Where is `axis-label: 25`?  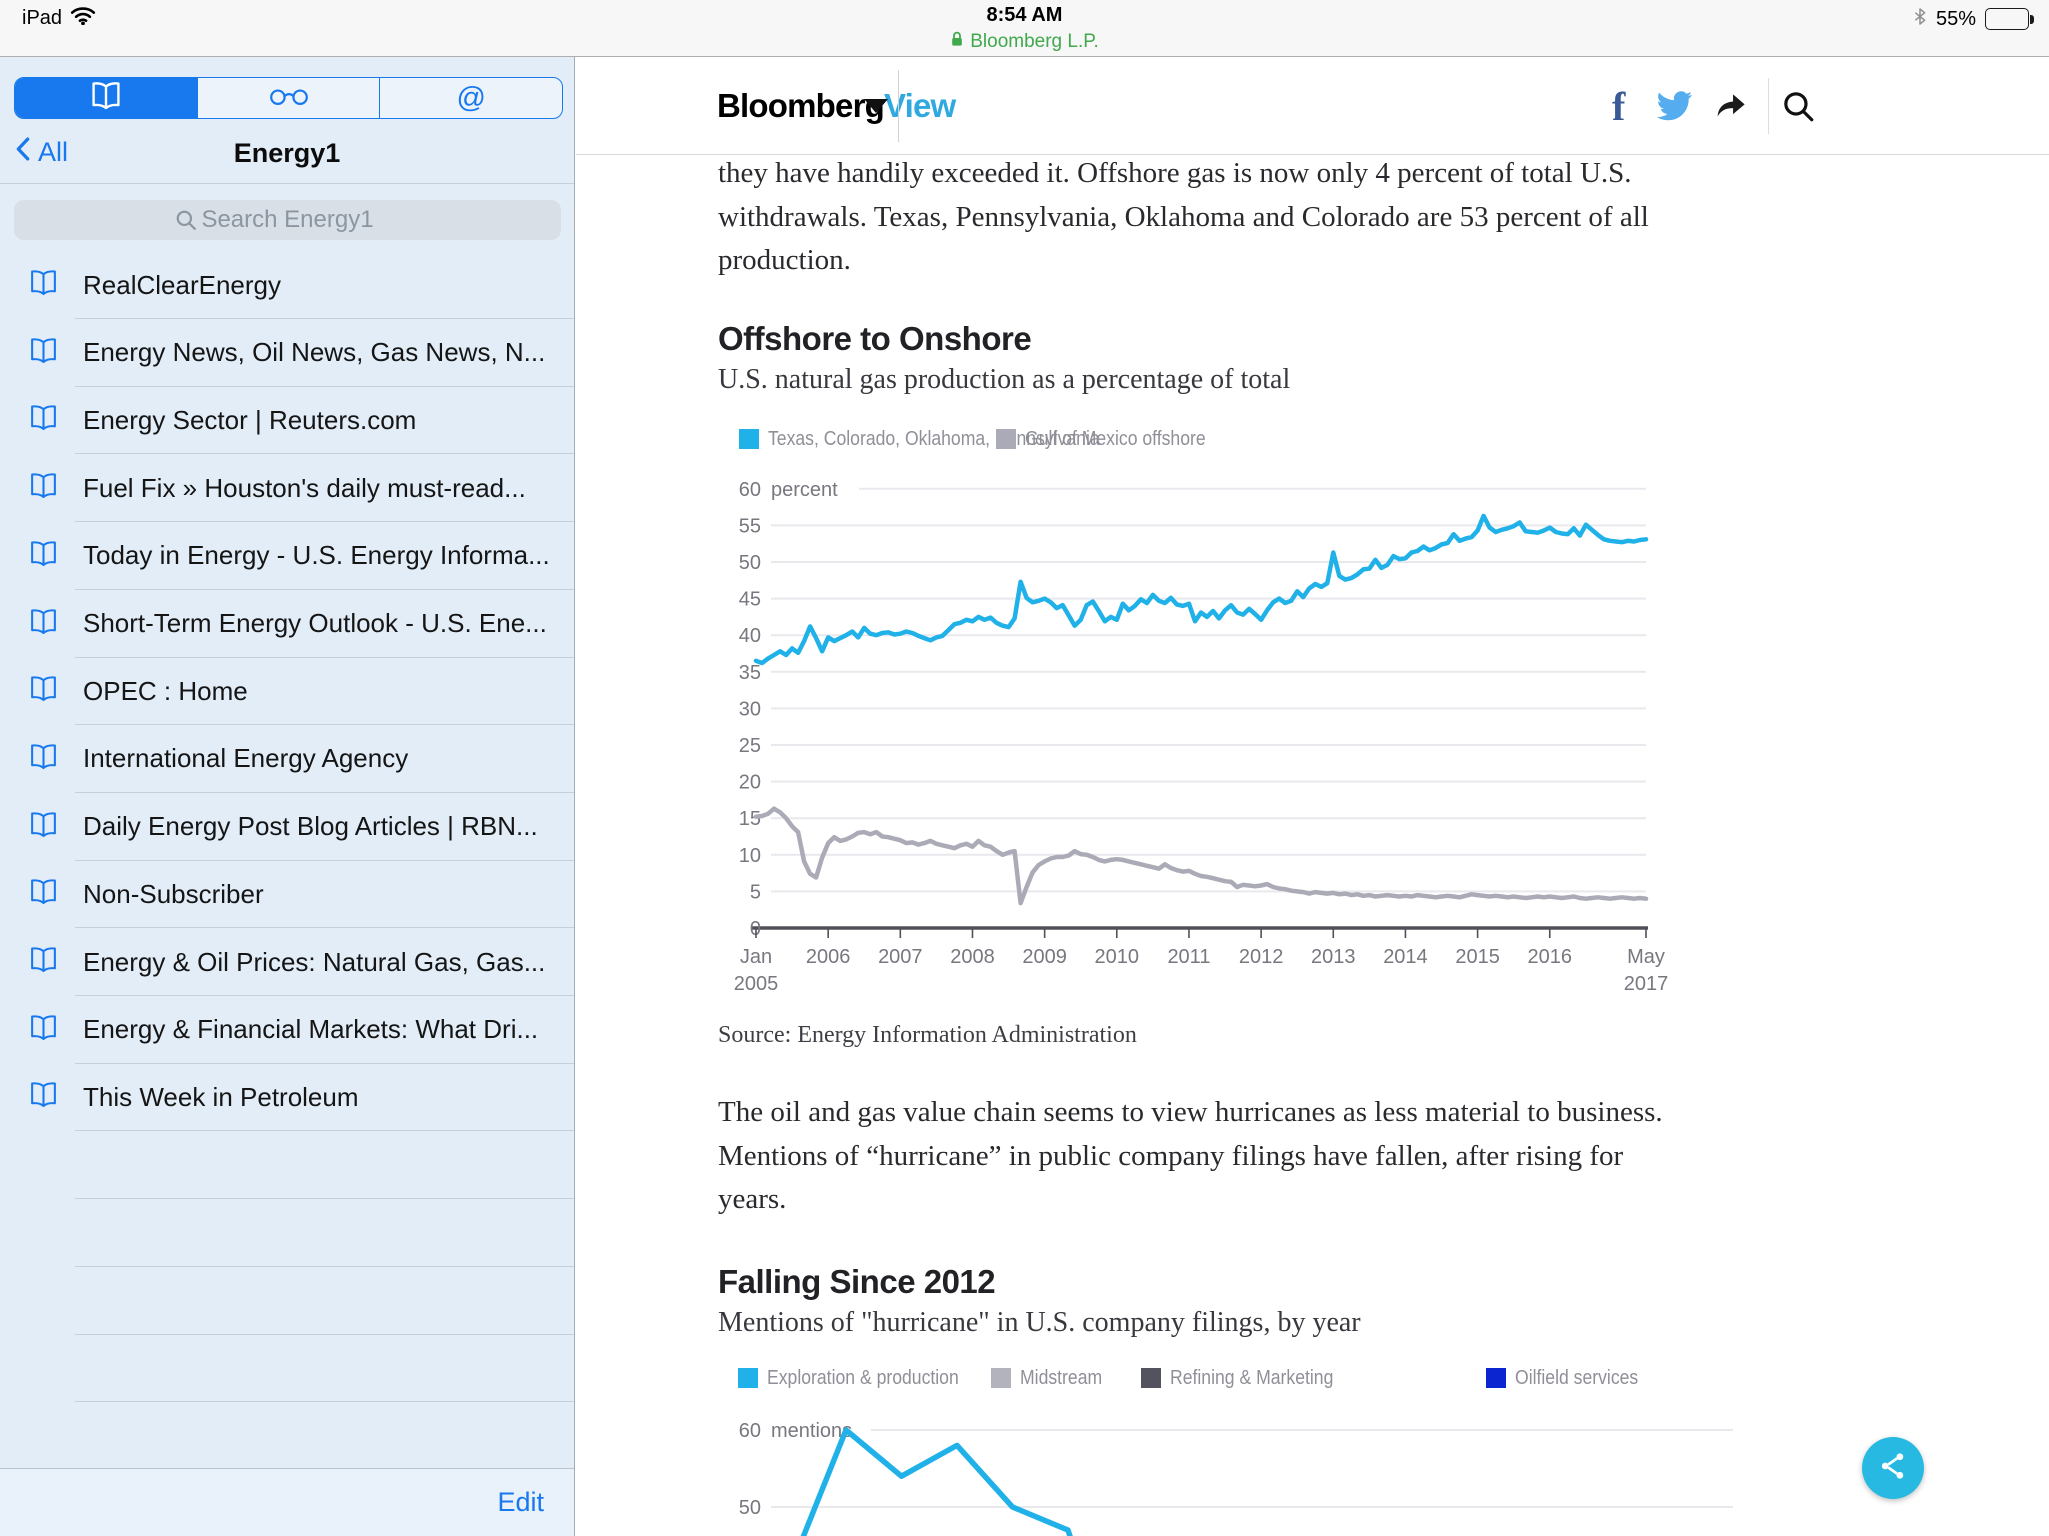
axis-label: 25 is located at coordinates (750, 746).